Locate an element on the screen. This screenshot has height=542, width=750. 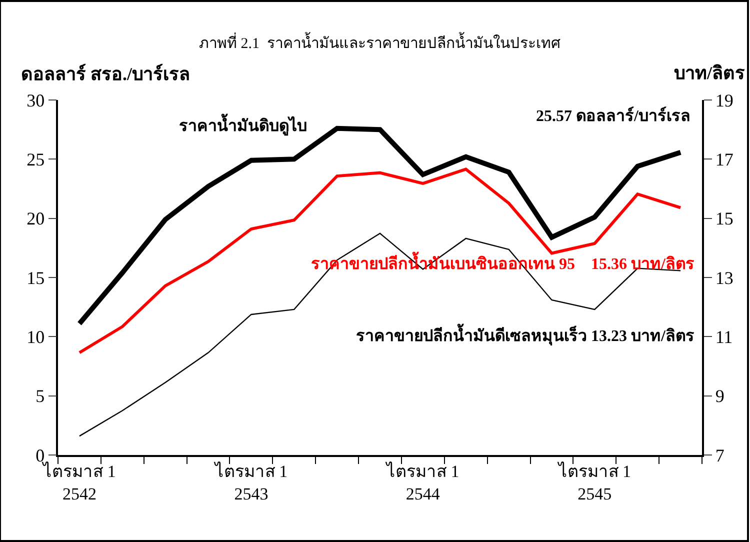
y-tick-label: 5 is located at coordinates (40, 396).